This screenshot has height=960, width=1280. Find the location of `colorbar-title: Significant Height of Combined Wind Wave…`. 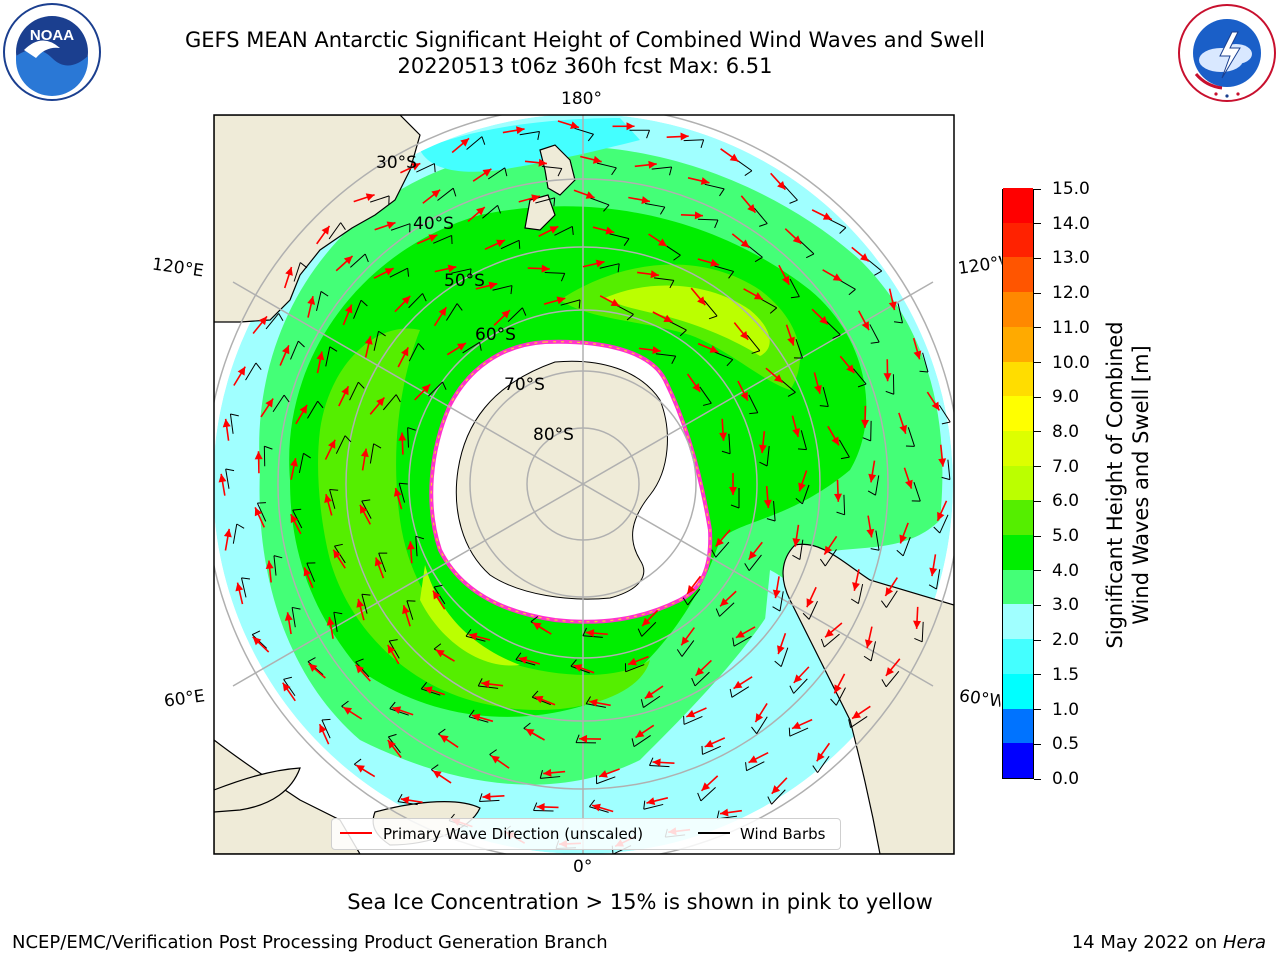

colorbar-title: Significant Height of Combined Wind Wave… is located at coordinates (1128, 484).